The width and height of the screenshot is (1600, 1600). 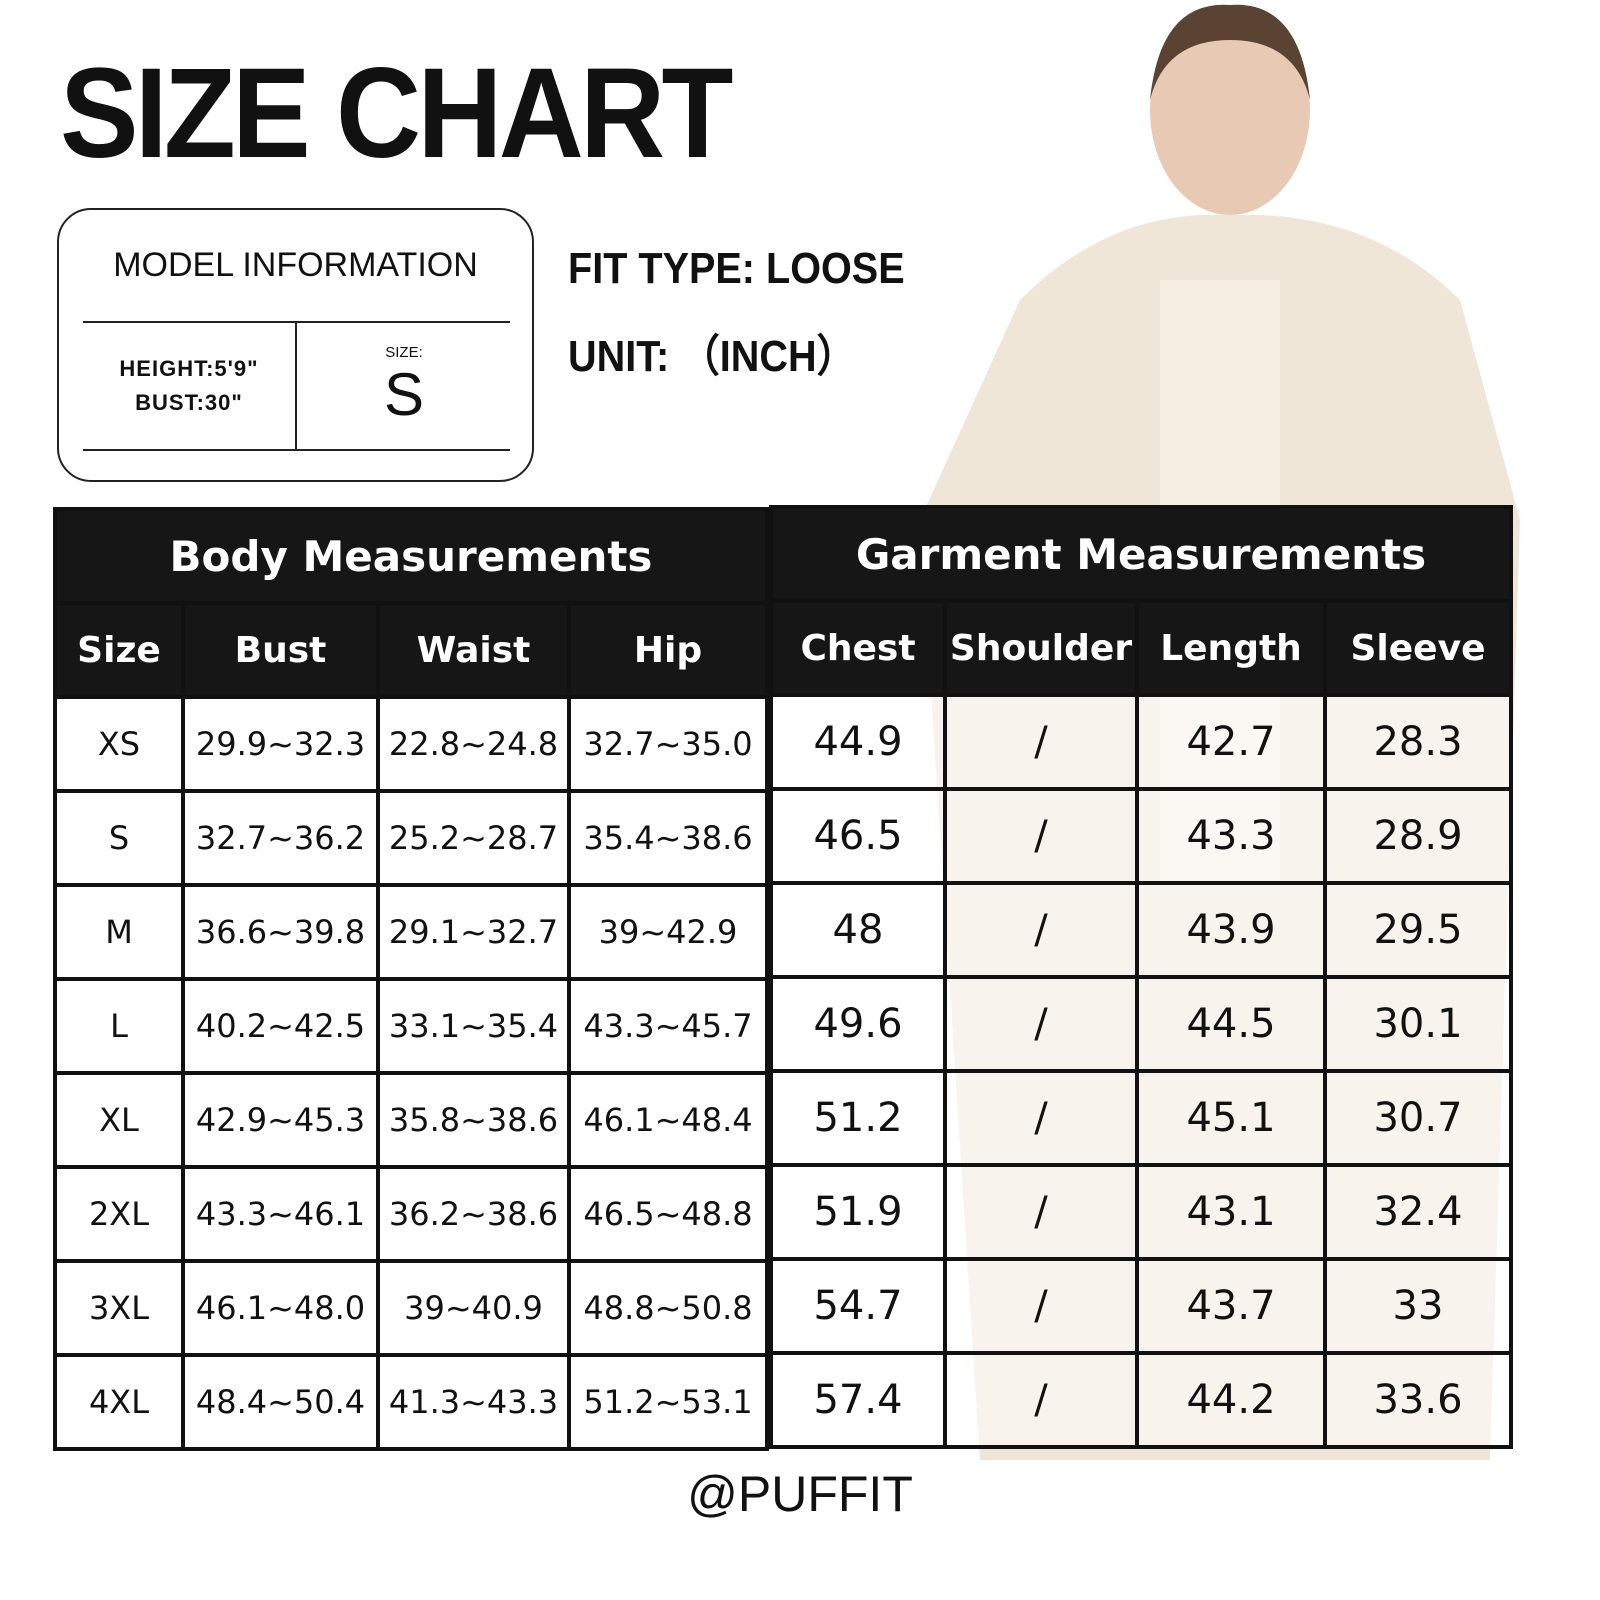 What do you see at coordinates (404, 352) in the screenshot?
I see `model-size-label: SIZE:` at bounding box center [404, 352].